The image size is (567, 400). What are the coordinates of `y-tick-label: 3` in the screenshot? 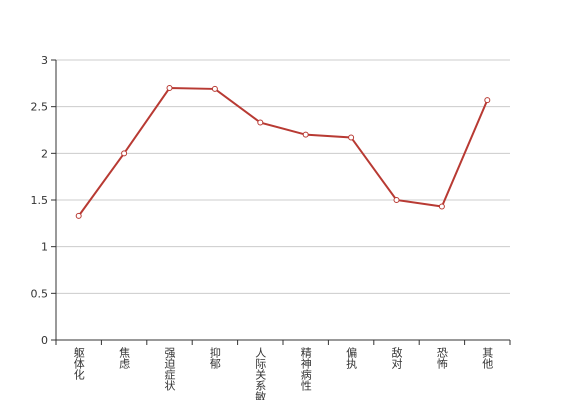 It's located at (44, 60).